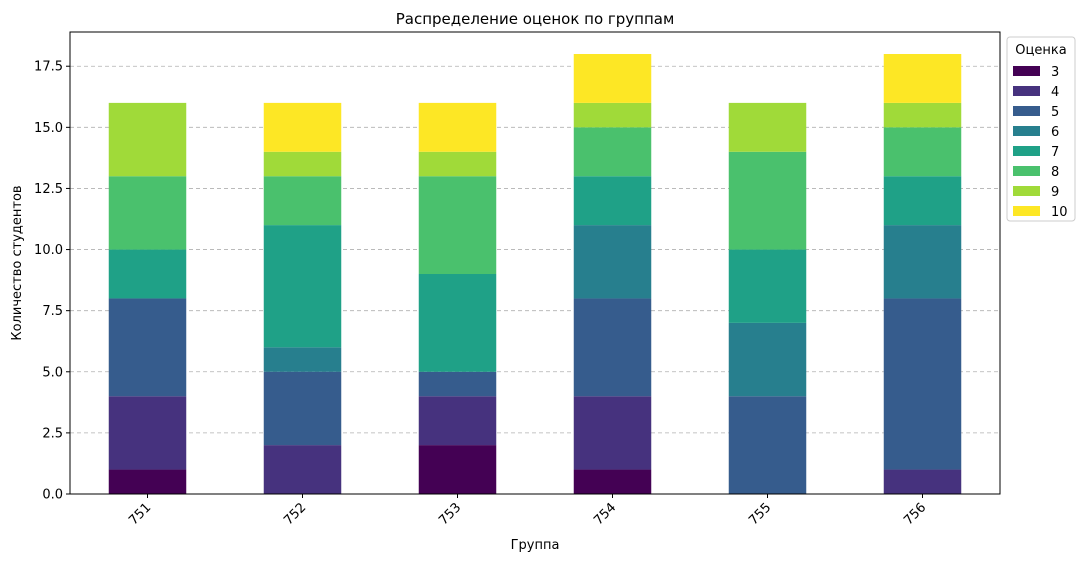  Describe the element at coordinates (1055, 172) in the screenshot. I see `legend-label: 8` at that location.